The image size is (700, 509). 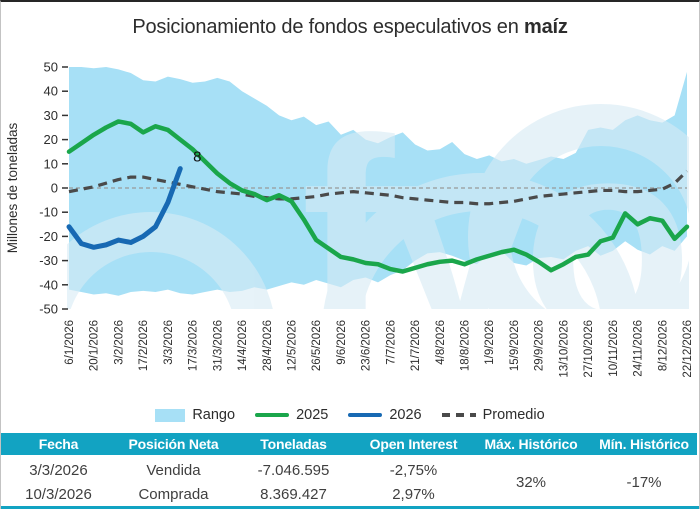 I want to click on row1-posicion-neta: Vendida, so click(x=173, y=470).